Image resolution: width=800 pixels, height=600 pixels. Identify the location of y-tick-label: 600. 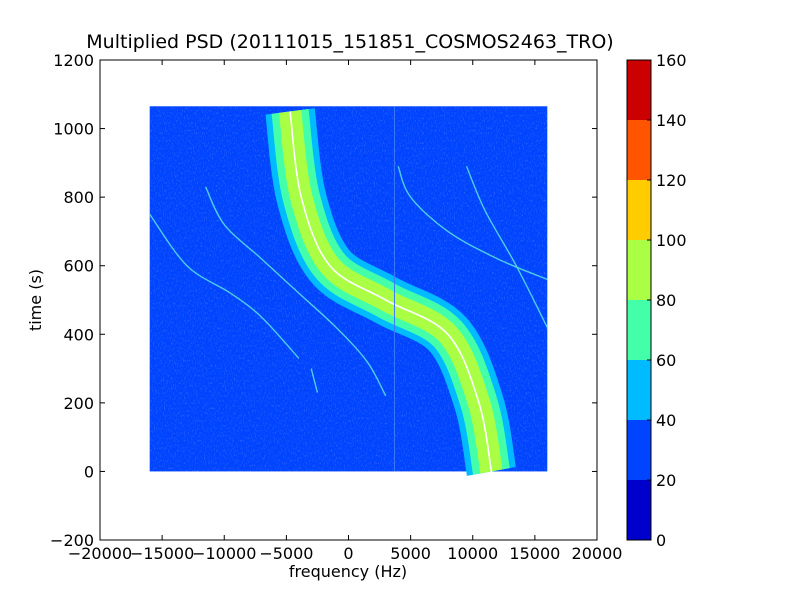
(78, 266).